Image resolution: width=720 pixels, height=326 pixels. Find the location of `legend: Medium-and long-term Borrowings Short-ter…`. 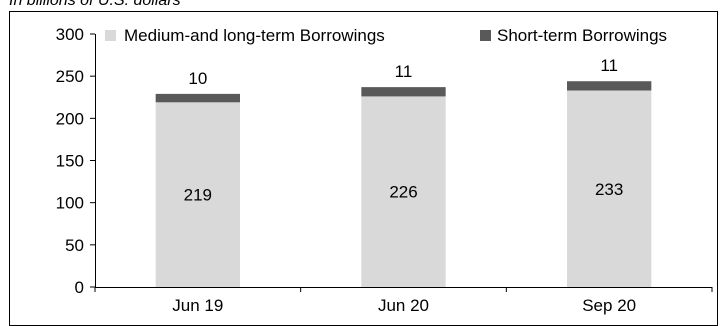

legend: Medium-and long-term Borrowings Short-ter… is located at coordinates (386, 35).